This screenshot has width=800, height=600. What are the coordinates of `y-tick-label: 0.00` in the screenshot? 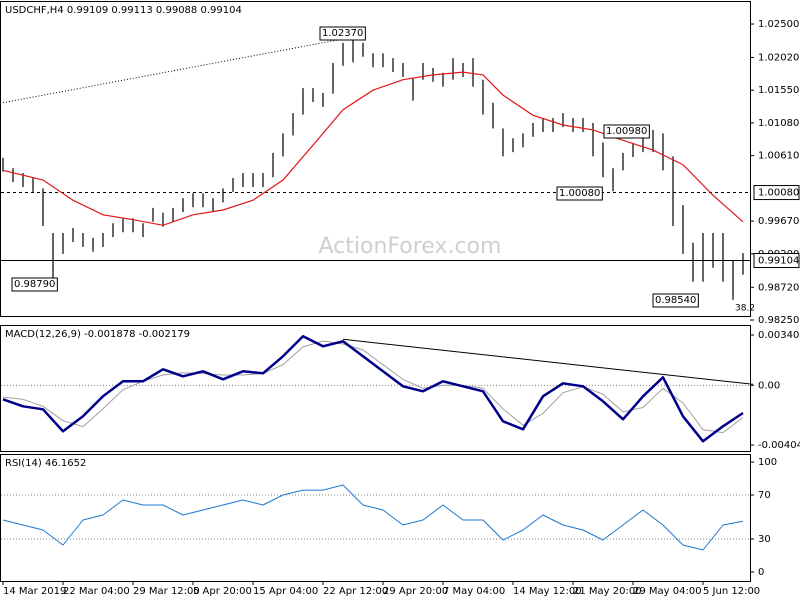 It's located at (769, 385).